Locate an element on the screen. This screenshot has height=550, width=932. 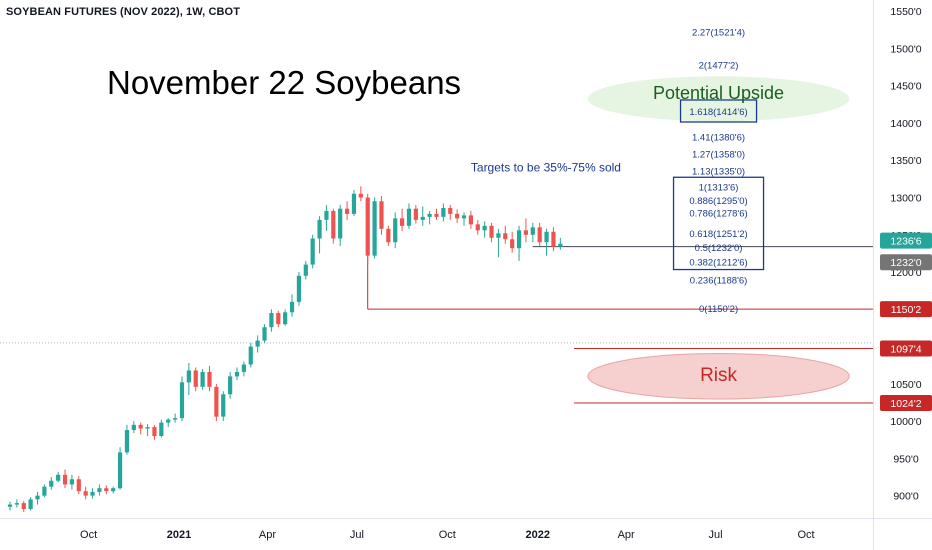
price-axis-tick-label: 950'0 is located at coordinates (906, 459).